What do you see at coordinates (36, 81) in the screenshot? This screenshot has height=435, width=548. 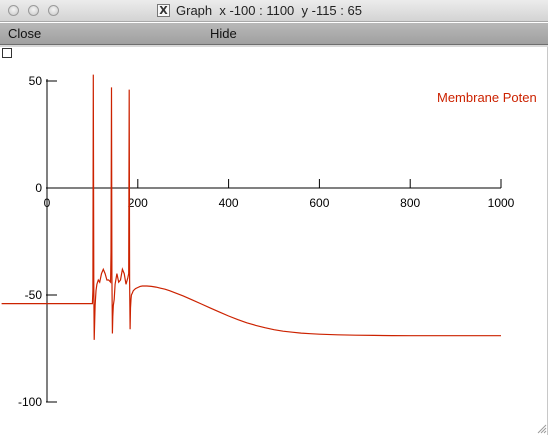 I see `y-tick-label: 50` at bounding box center [36, 81].